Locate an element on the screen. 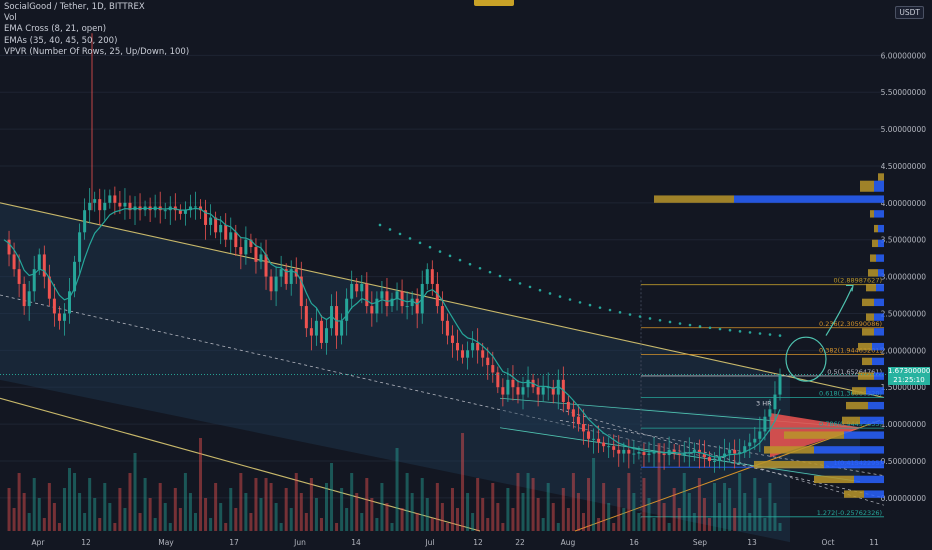  currency-label: USDT is located at coordinates (909, 12).